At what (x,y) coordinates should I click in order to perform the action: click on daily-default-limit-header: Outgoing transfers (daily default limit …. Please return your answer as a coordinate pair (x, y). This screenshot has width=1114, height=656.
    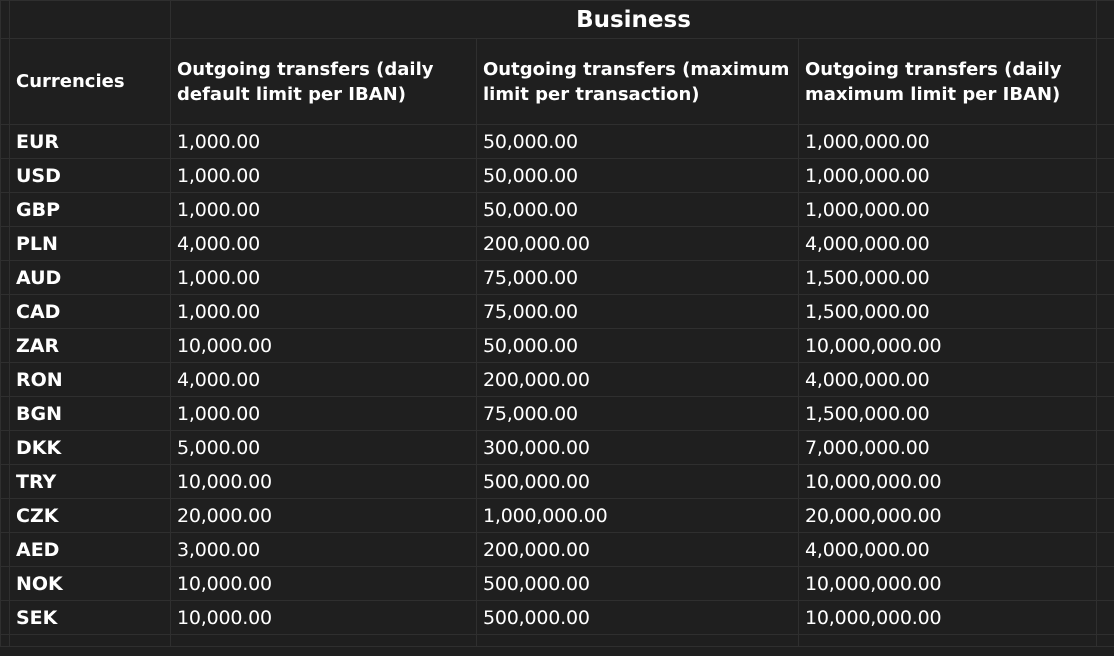
    Looking at the image, I should click on (323, 81).